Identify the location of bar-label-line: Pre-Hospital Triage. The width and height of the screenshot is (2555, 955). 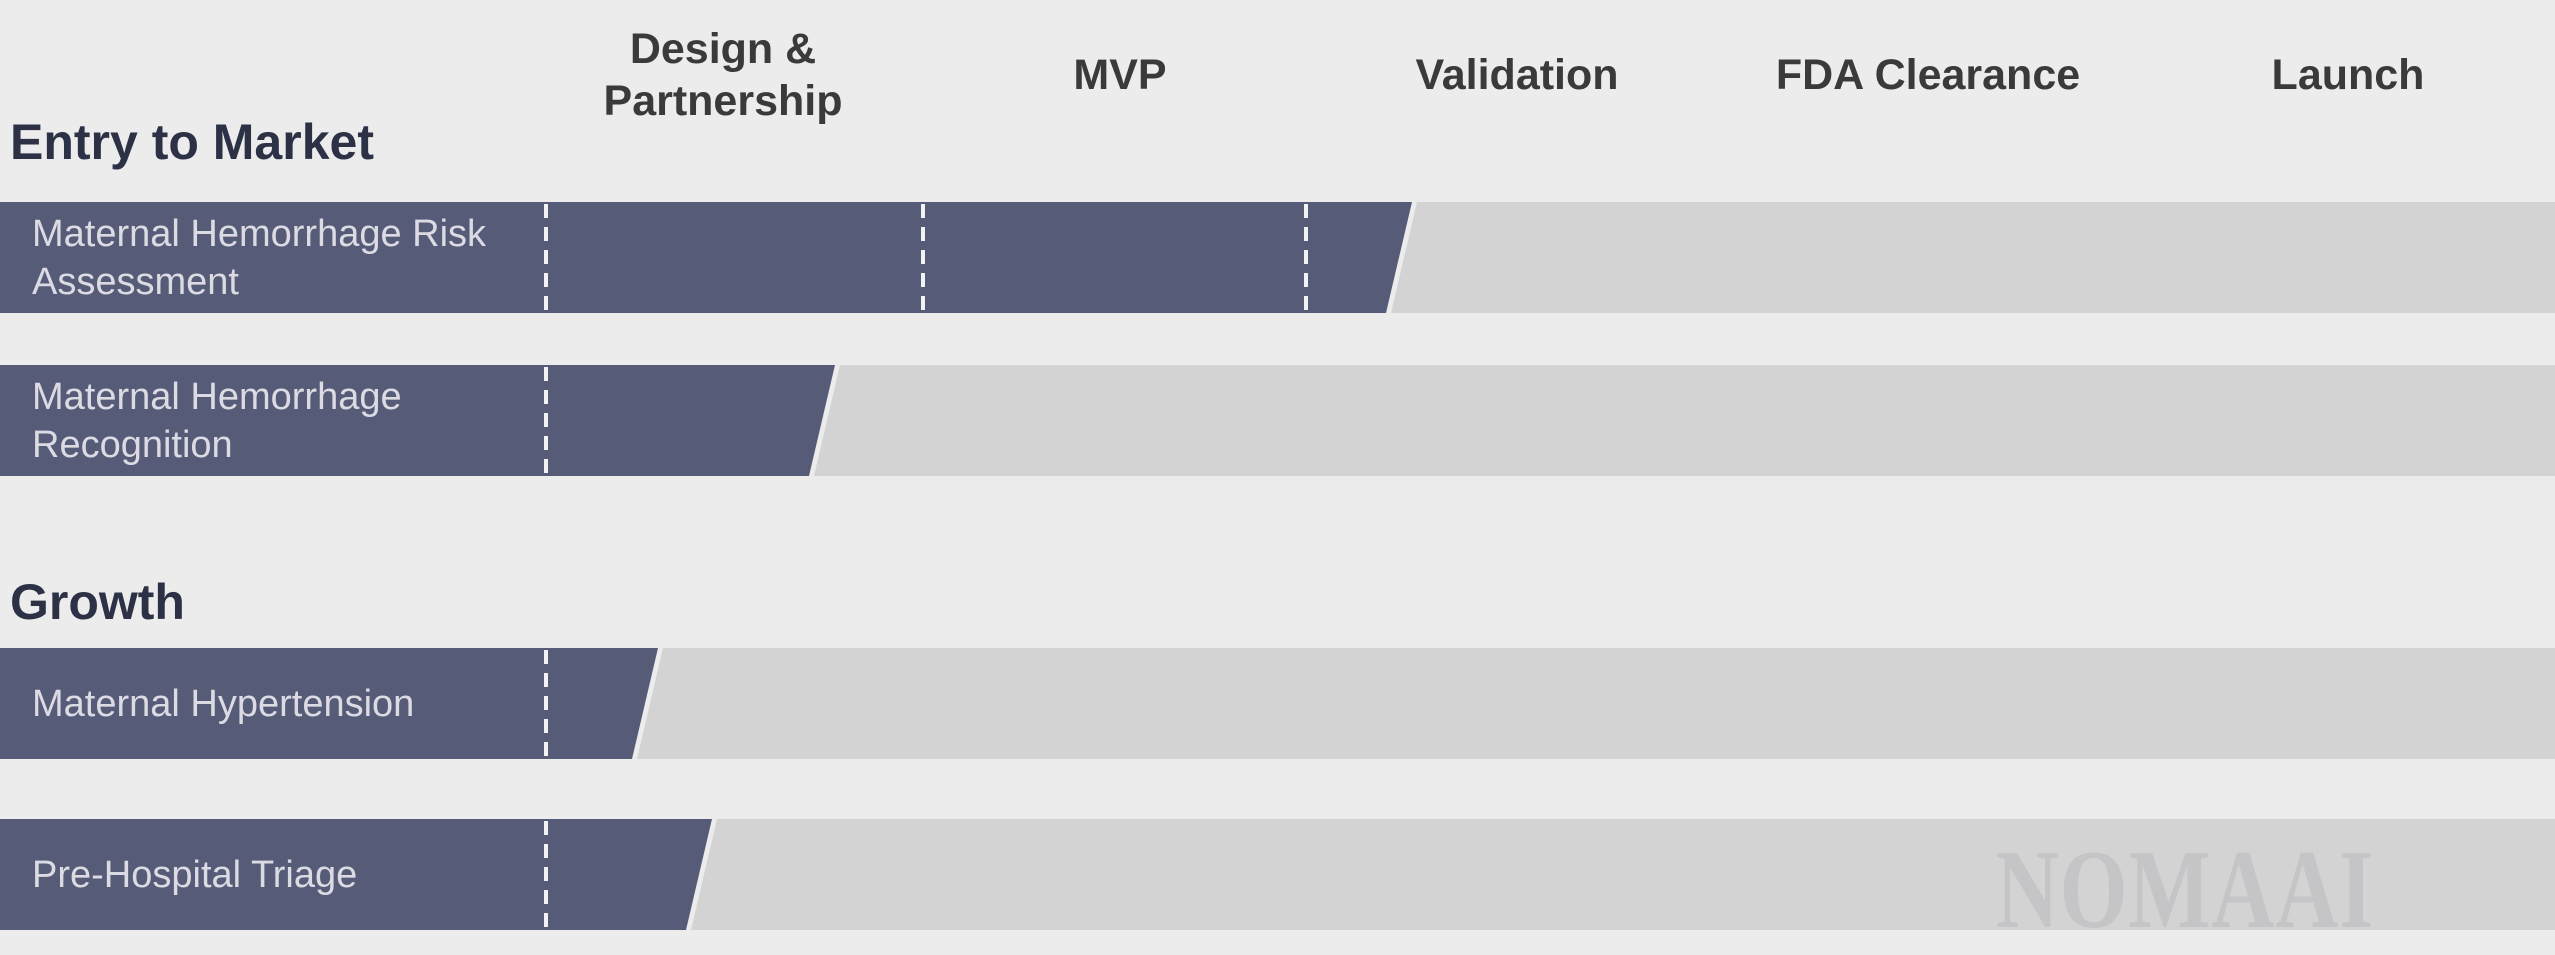
(195, 874).